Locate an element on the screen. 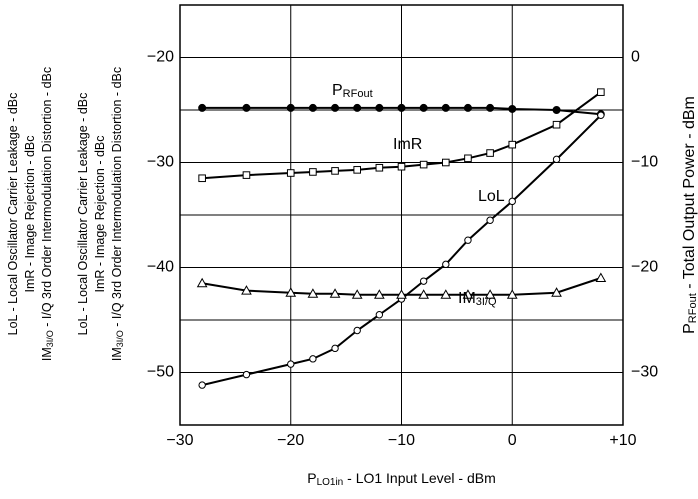 The height and width of the screenshot is (499, 698). x-axis-title-sub: LO1in is located at coordinates (330, 482).